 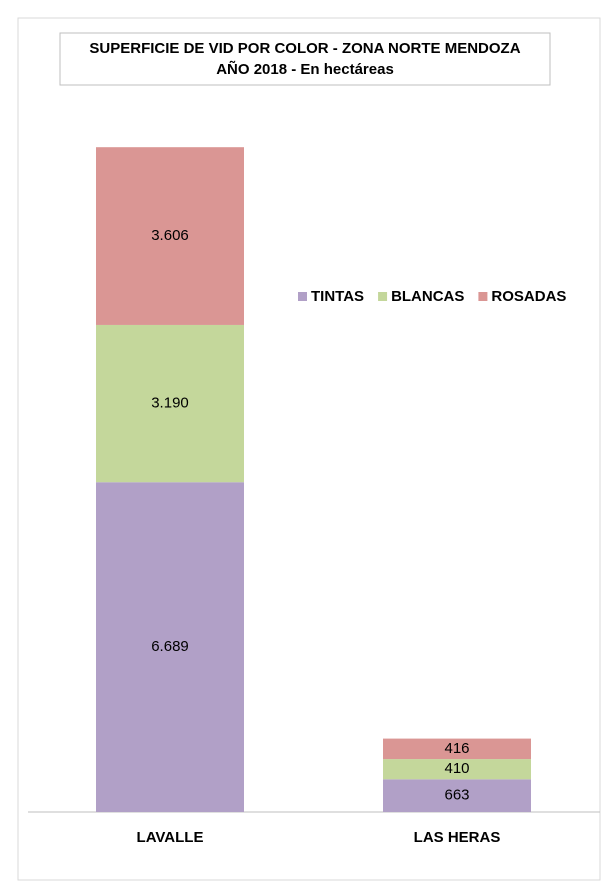 What do you see at coordinates (170, 837) in the screenshot?
I see `x-tick-label: LAVALLE` at bounding box center [170, 837].